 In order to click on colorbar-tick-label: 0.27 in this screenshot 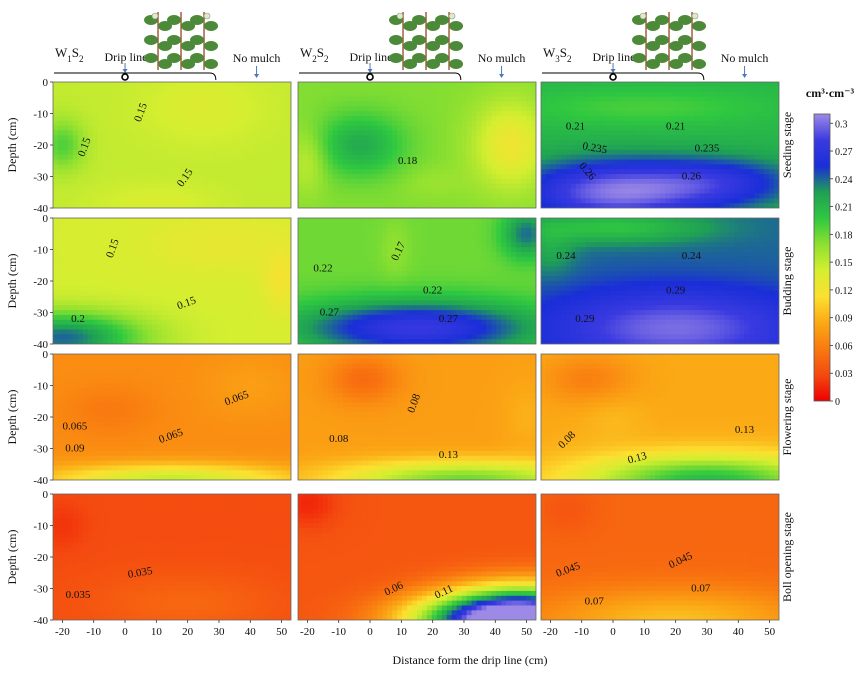, I will do `click(844, 152)`.